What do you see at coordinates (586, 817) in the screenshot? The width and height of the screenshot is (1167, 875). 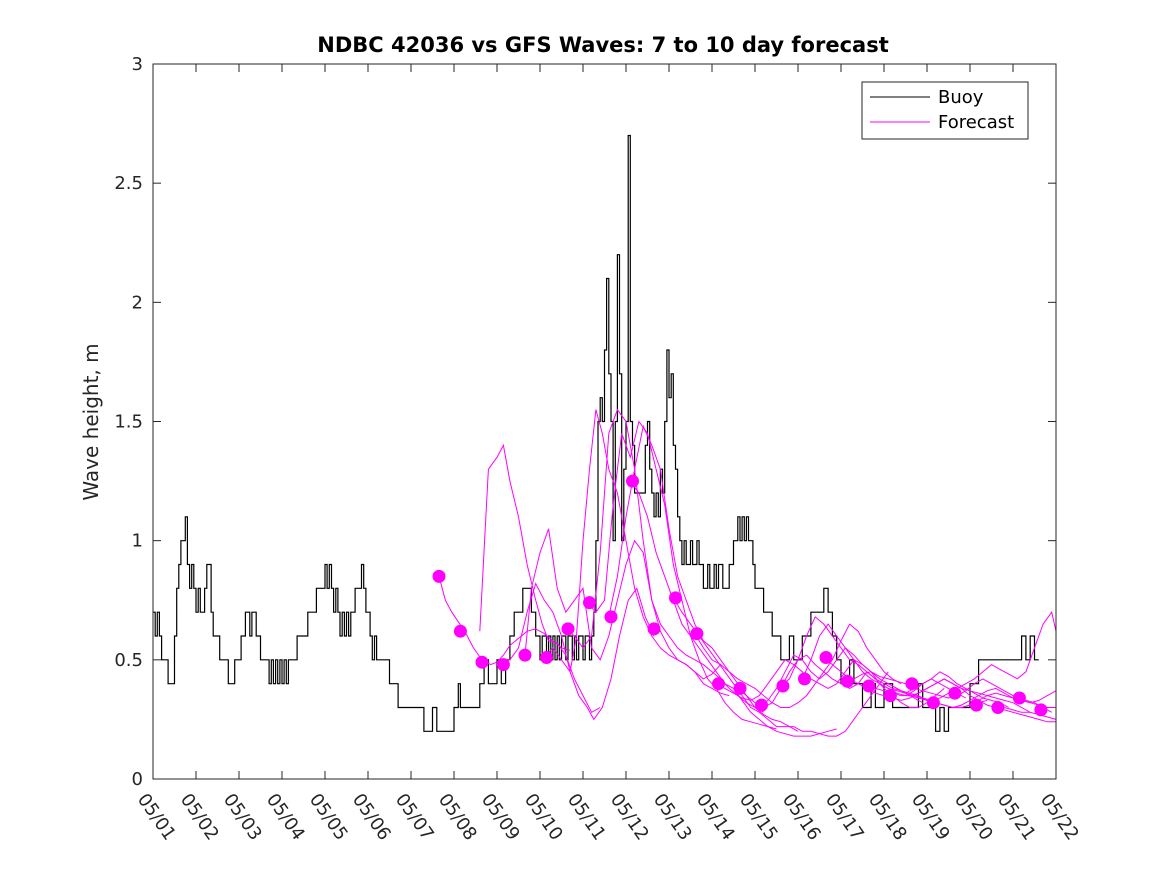 I see `x-tick-label: 05/11` at bounding box center [586, 817].